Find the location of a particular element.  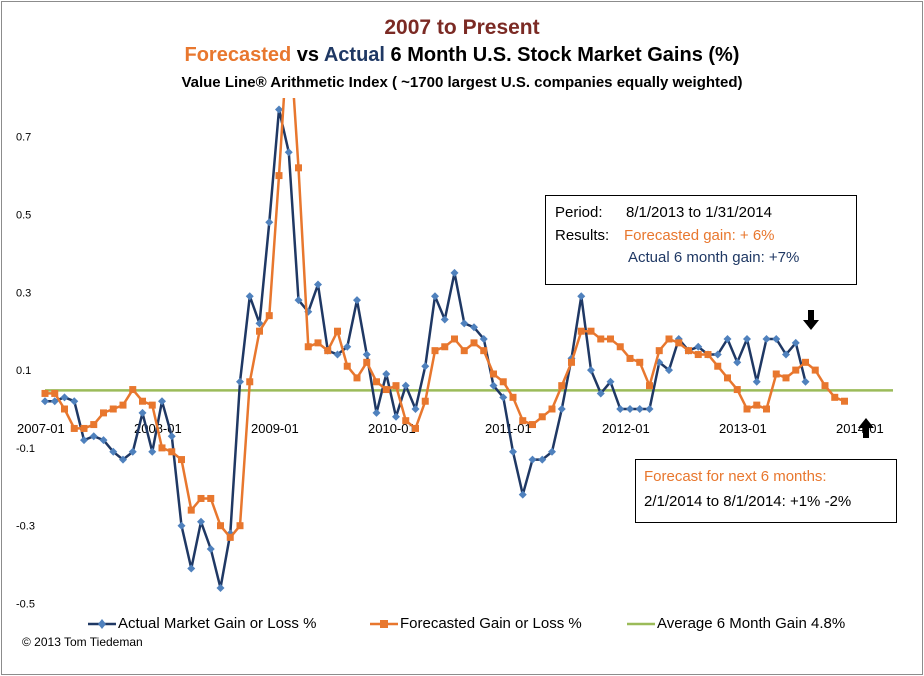

legend-actual: Actual Market Gain or Loss % is located at coordinates (202, 624).